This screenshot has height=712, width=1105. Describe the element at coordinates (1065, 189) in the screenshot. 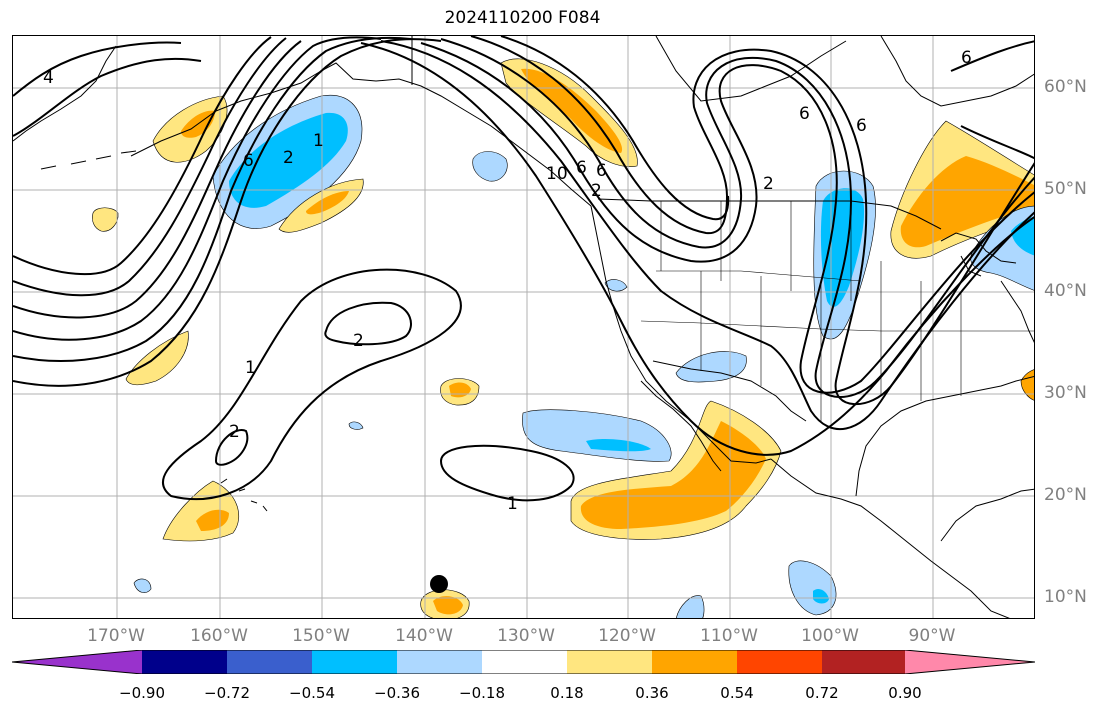

I see `lat-label: 50°N` at that location.